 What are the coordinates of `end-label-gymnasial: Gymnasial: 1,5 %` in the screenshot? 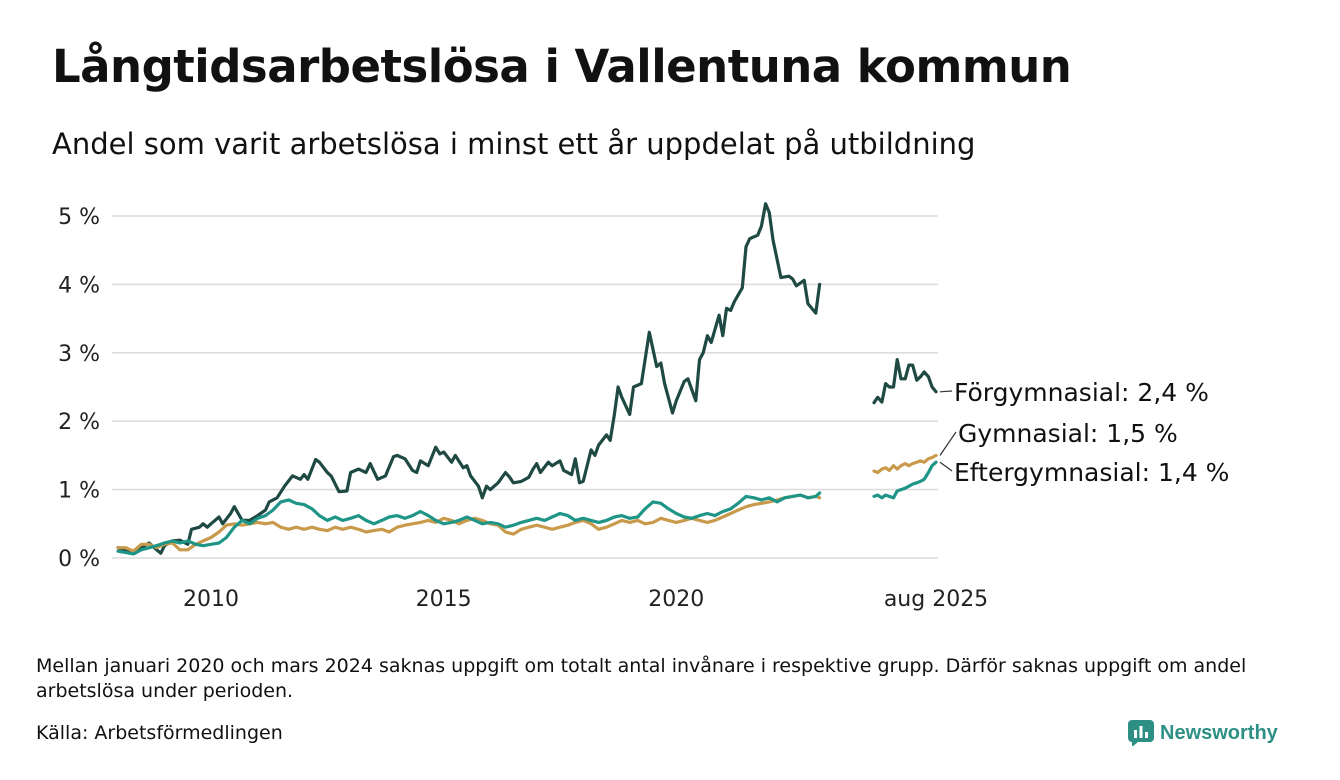 It's located at (1068, 433).